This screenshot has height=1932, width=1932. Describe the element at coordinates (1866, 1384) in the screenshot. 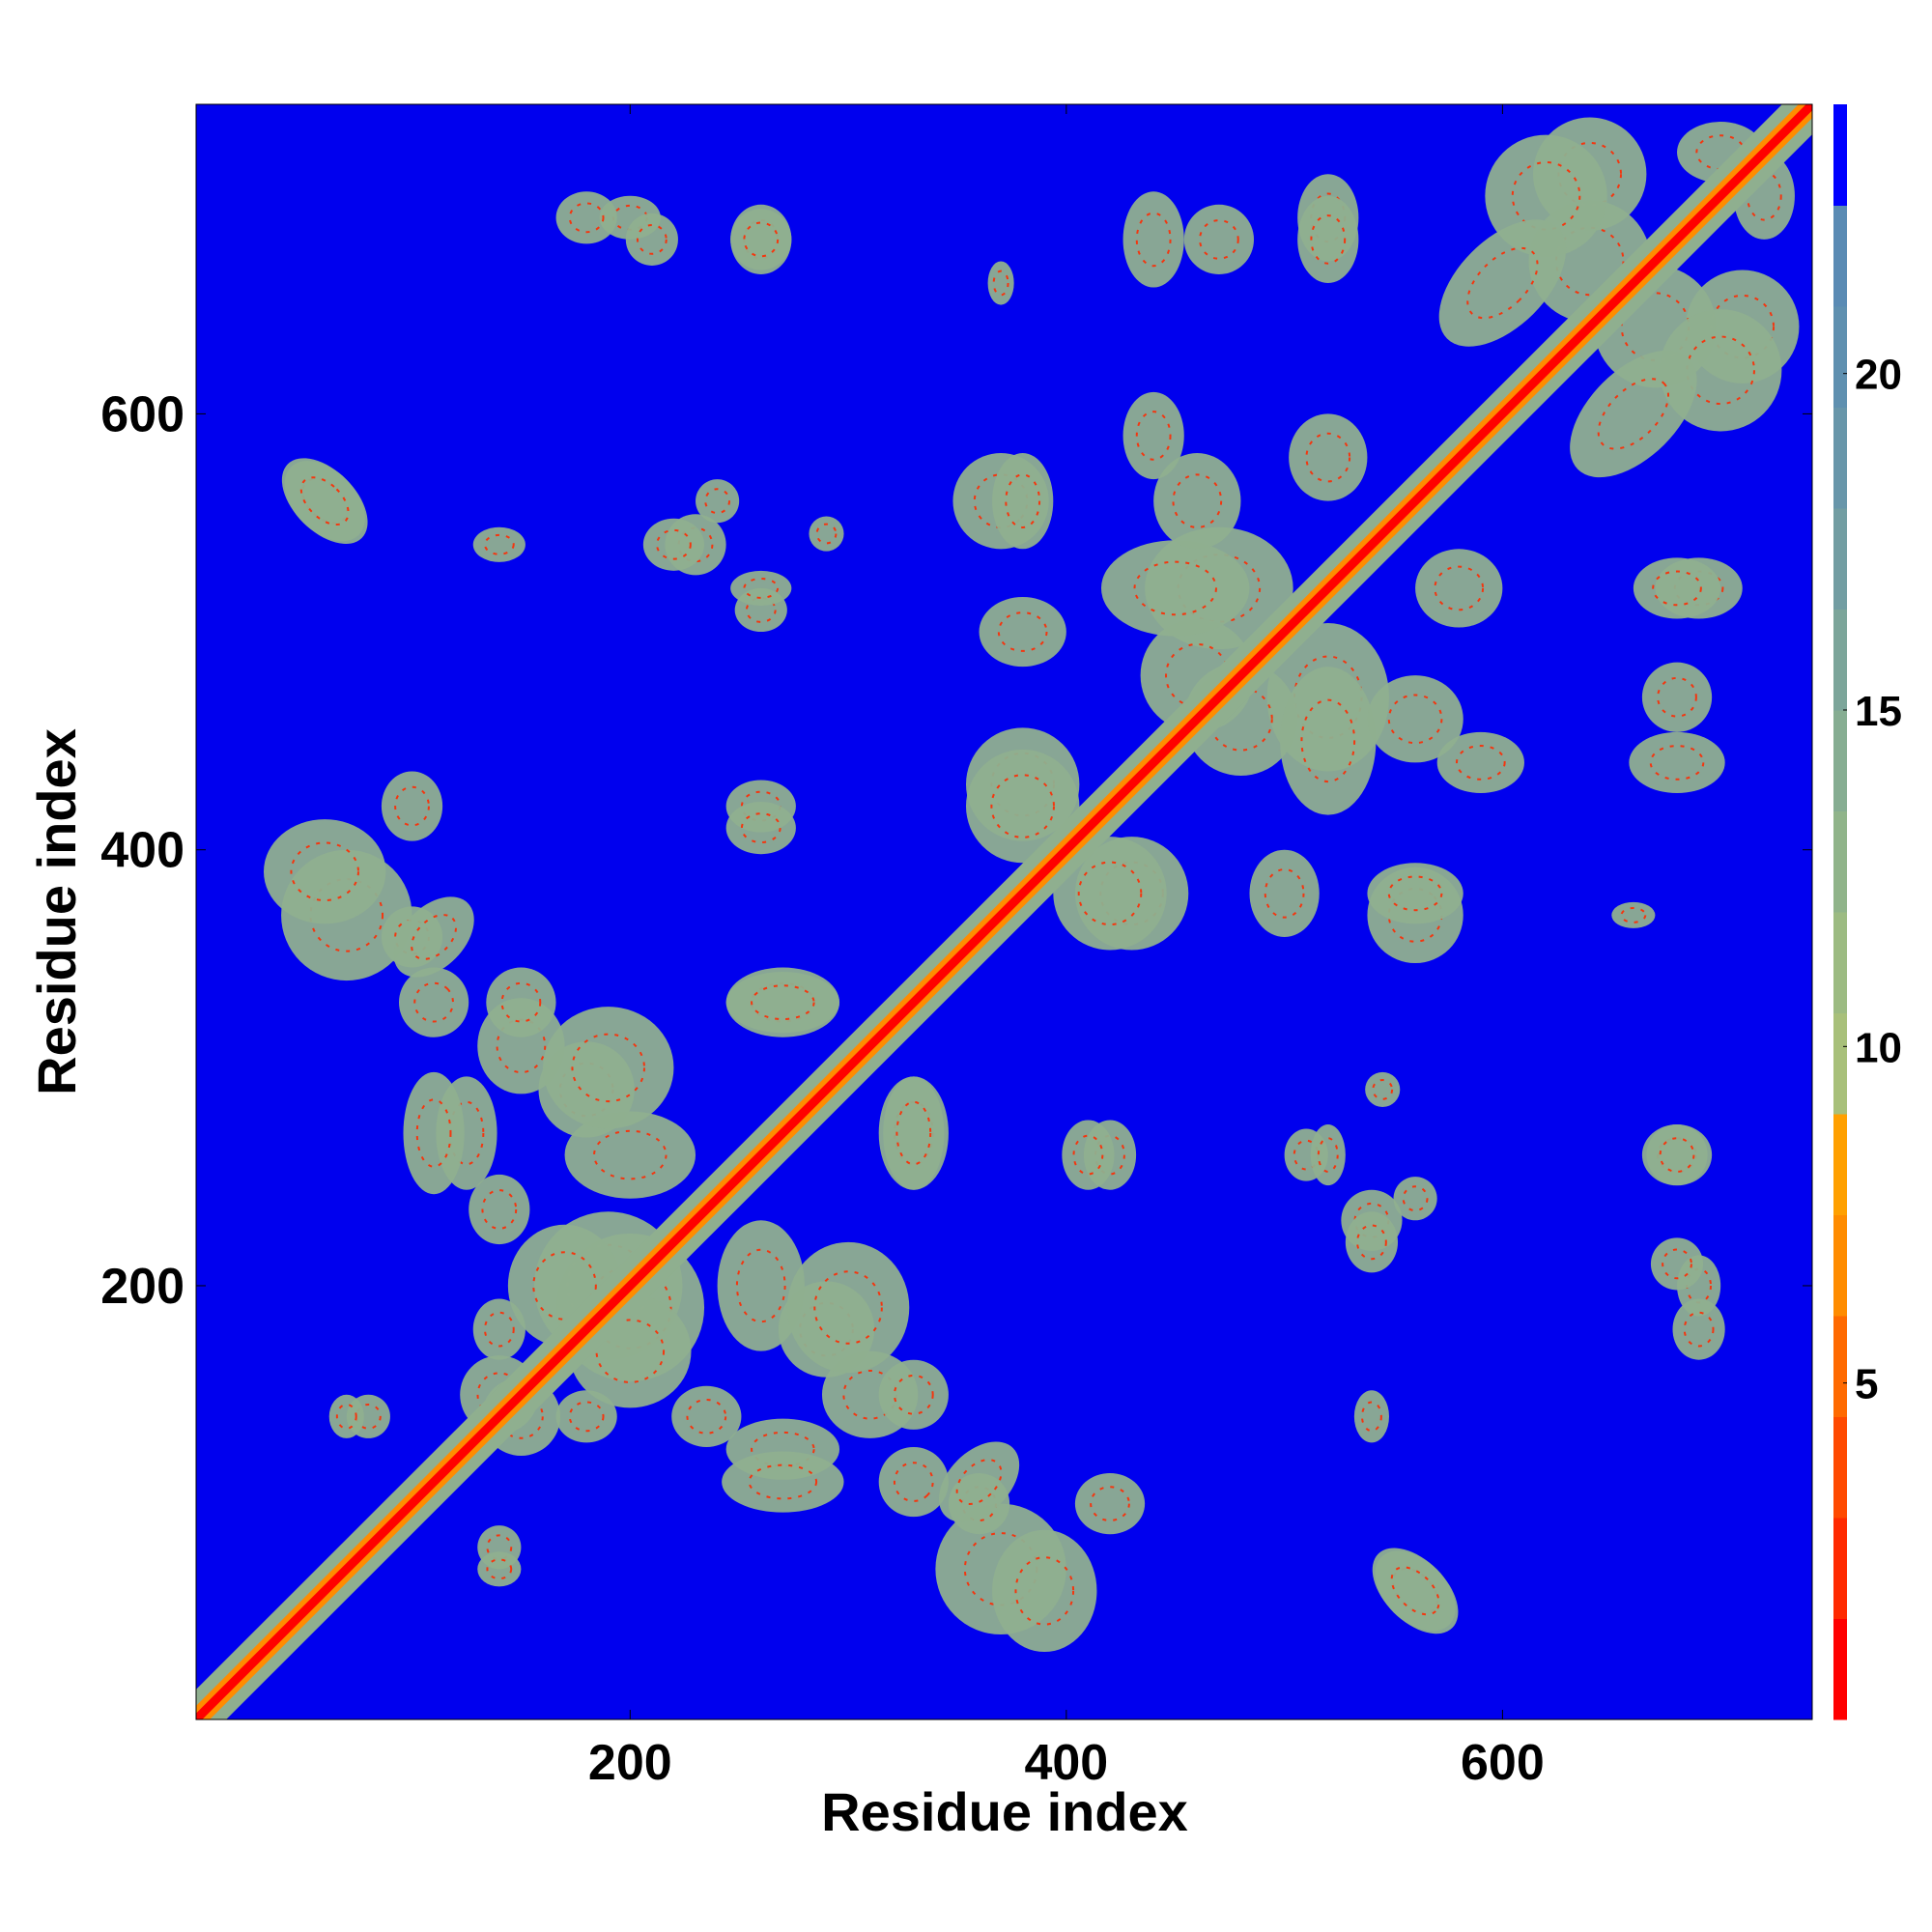

I see `colorbar-tick-label: 5` at that location.